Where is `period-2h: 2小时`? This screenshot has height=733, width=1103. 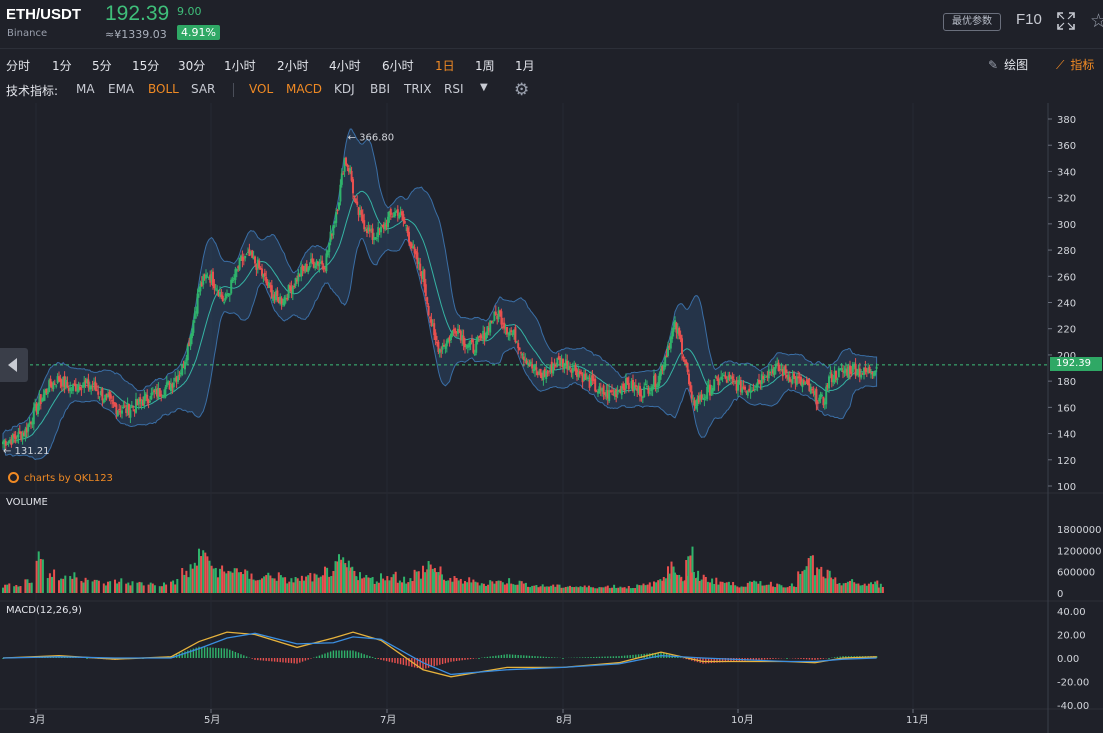
period-2h: 2小时 is located at coordinates (293, 66).